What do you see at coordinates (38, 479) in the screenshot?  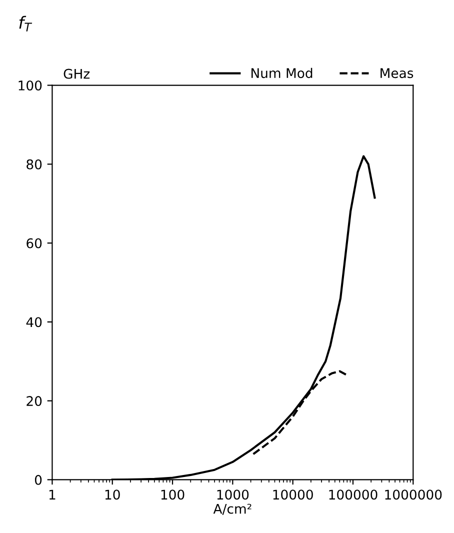 I see `y-tick-label: 0` at bounding box center [38, 479].